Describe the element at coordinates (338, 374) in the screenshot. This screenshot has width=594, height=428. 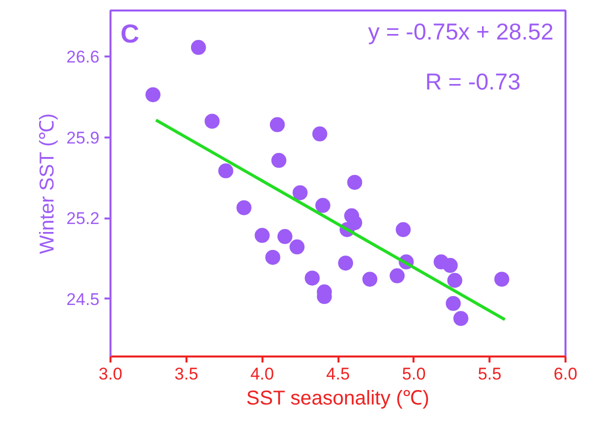
I see `x-tick-label: 4.5` at that location.